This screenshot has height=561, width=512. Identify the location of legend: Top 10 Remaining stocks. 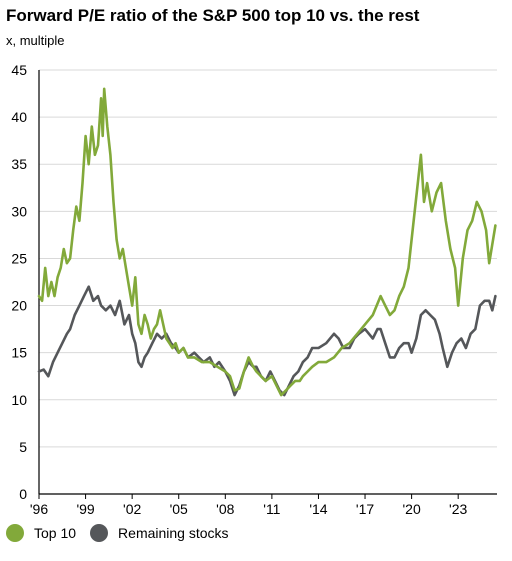
(124, 533).